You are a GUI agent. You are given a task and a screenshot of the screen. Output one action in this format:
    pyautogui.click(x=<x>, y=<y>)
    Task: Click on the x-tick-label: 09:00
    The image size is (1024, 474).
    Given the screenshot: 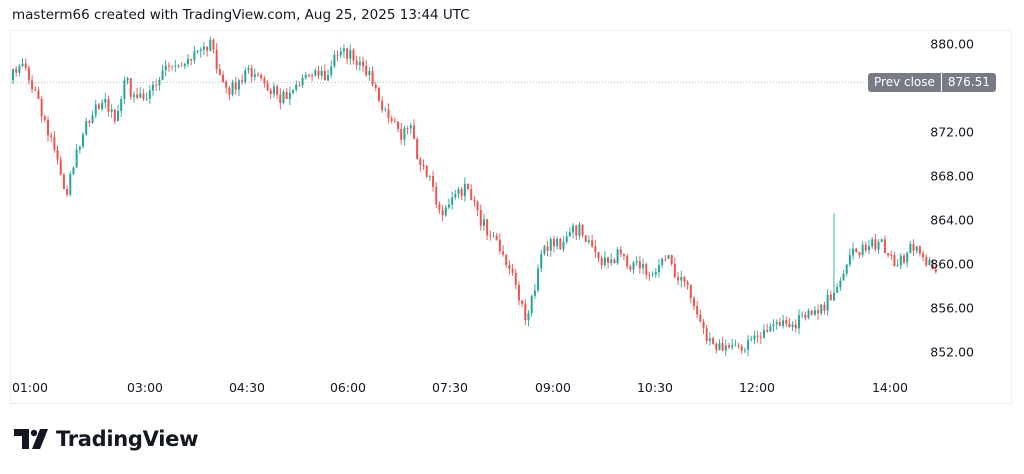 What is the action you would take?
    pyautogui.click(x=553, y=387)
    